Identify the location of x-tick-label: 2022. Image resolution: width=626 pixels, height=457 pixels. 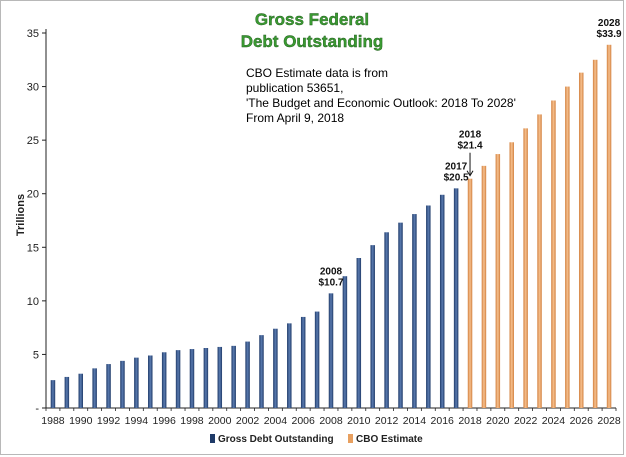
(526, 421).